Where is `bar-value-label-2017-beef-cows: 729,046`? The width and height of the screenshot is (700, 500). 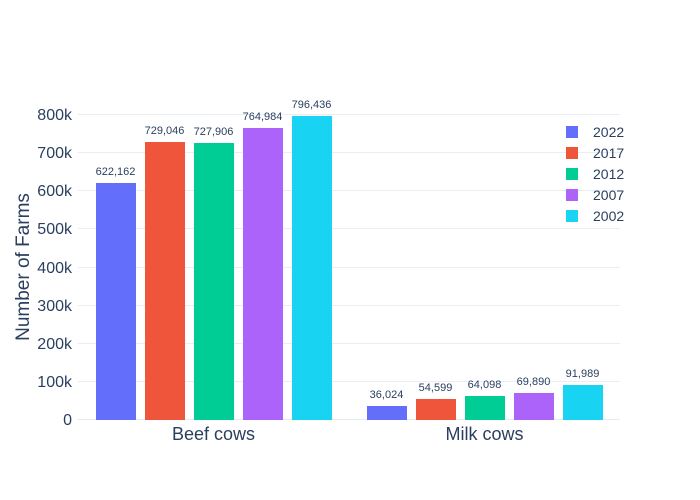
bar-value-label-2017-beef-cows: 729,046 is located at coordinates (164, 131).